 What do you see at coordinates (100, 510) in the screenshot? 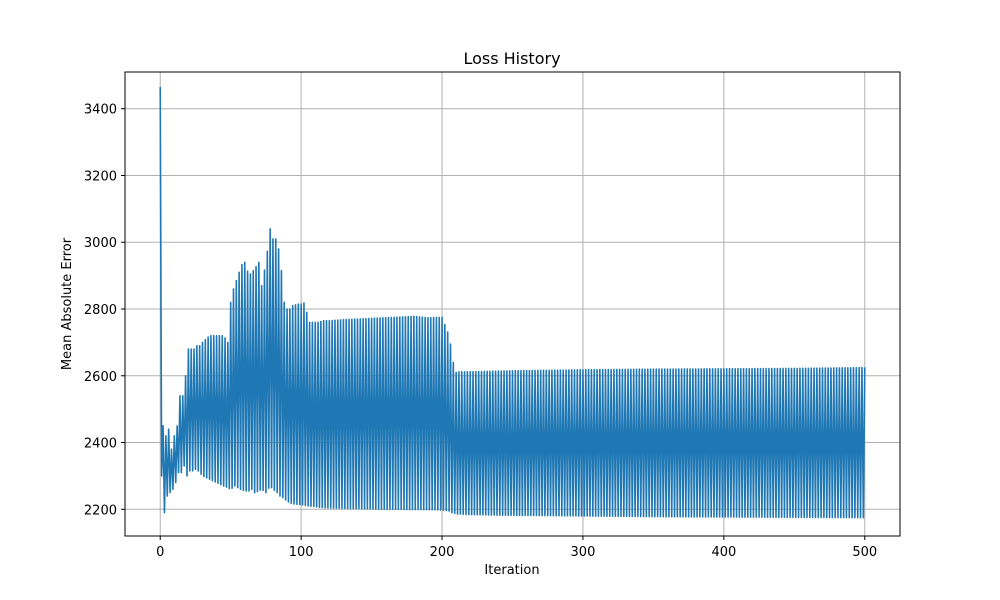
I see `y-tick-label: 2200` at bounding box center [100, 510].